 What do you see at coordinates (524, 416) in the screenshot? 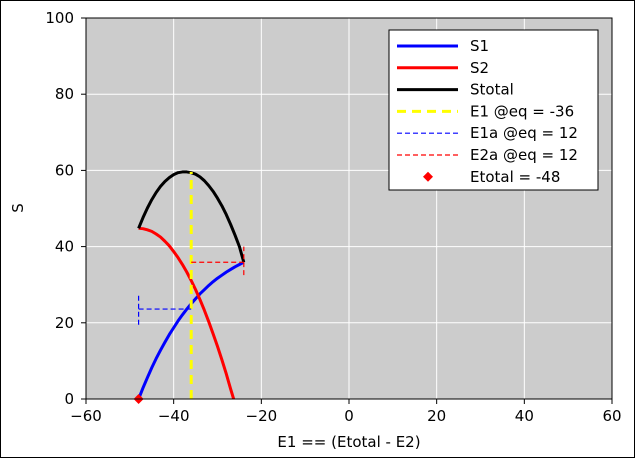
I see `x-tick-label: 40` at bounding box center [524, 416].